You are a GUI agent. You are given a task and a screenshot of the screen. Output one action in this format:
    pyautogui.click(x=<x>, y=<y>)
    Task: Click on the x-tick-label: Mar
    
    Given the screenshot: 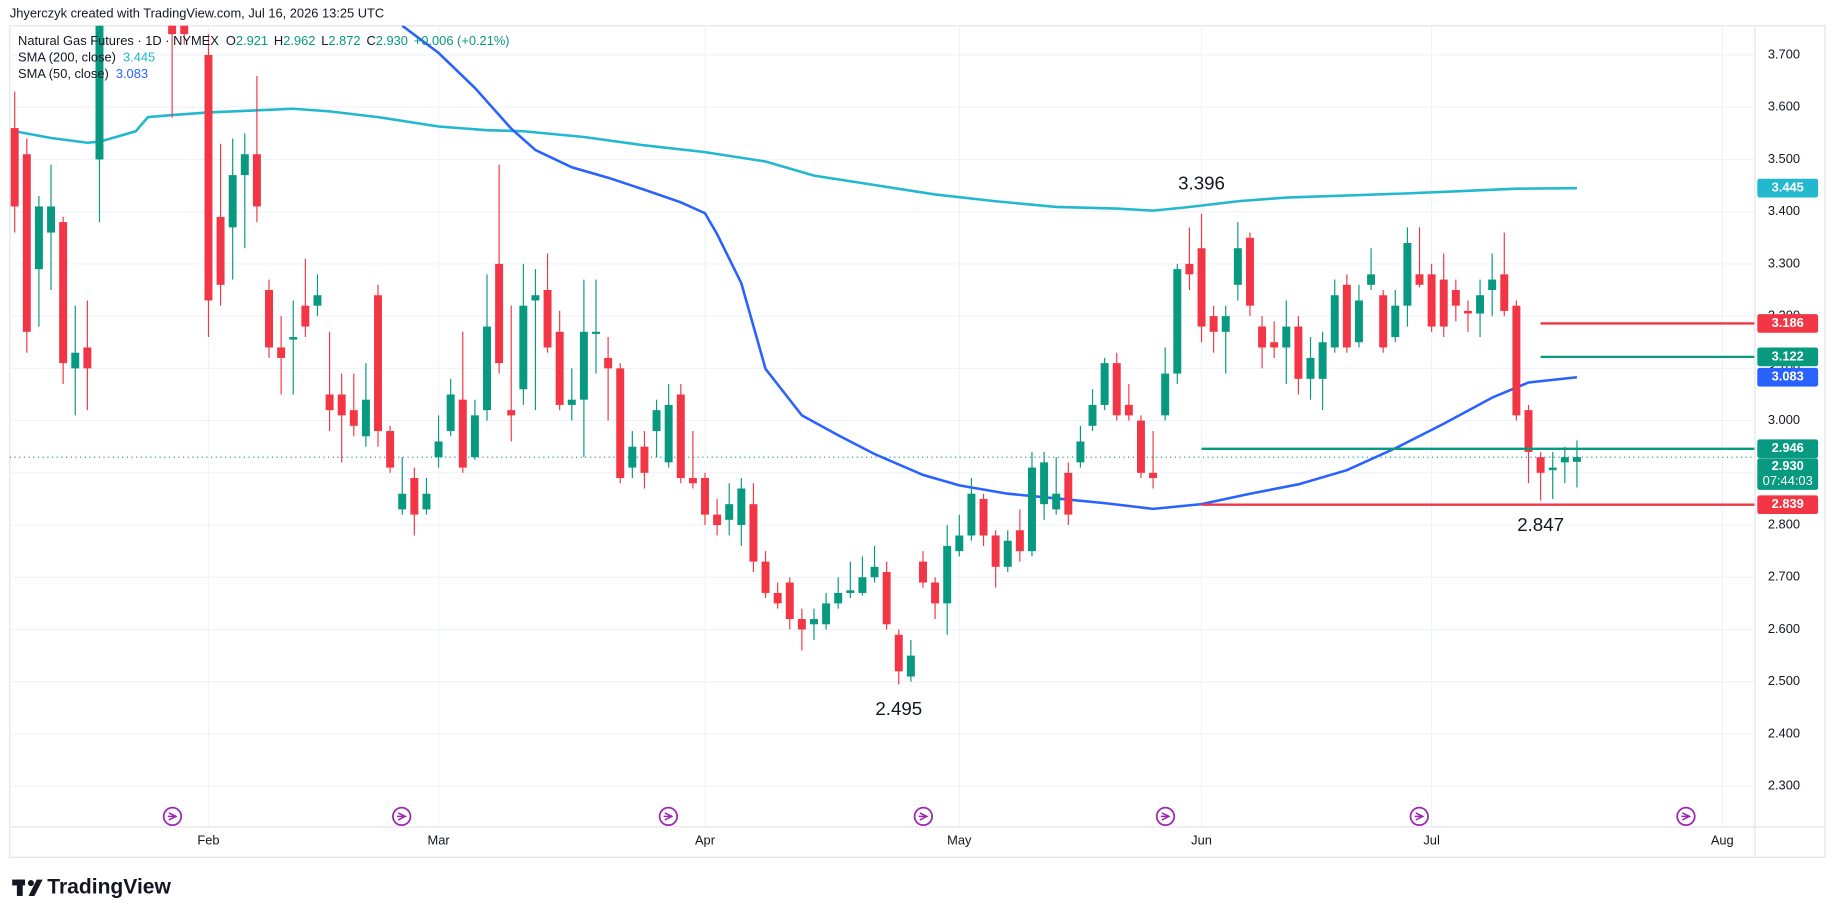 What is the action you would take?
    pyautogui.click(x=438, y=839)
    